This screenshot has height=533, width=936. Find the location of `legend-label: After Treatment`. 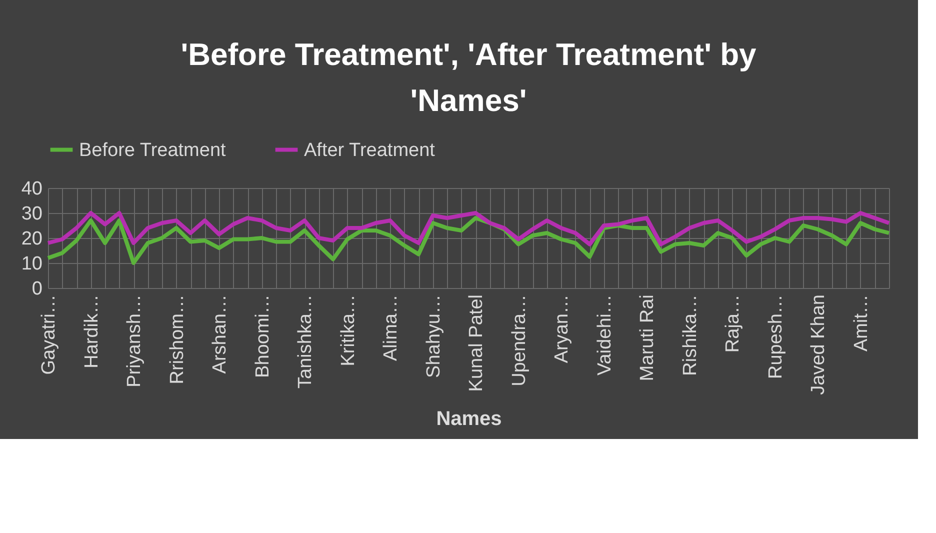

legend-label: After Treatment is located at coordinates (370, 150).